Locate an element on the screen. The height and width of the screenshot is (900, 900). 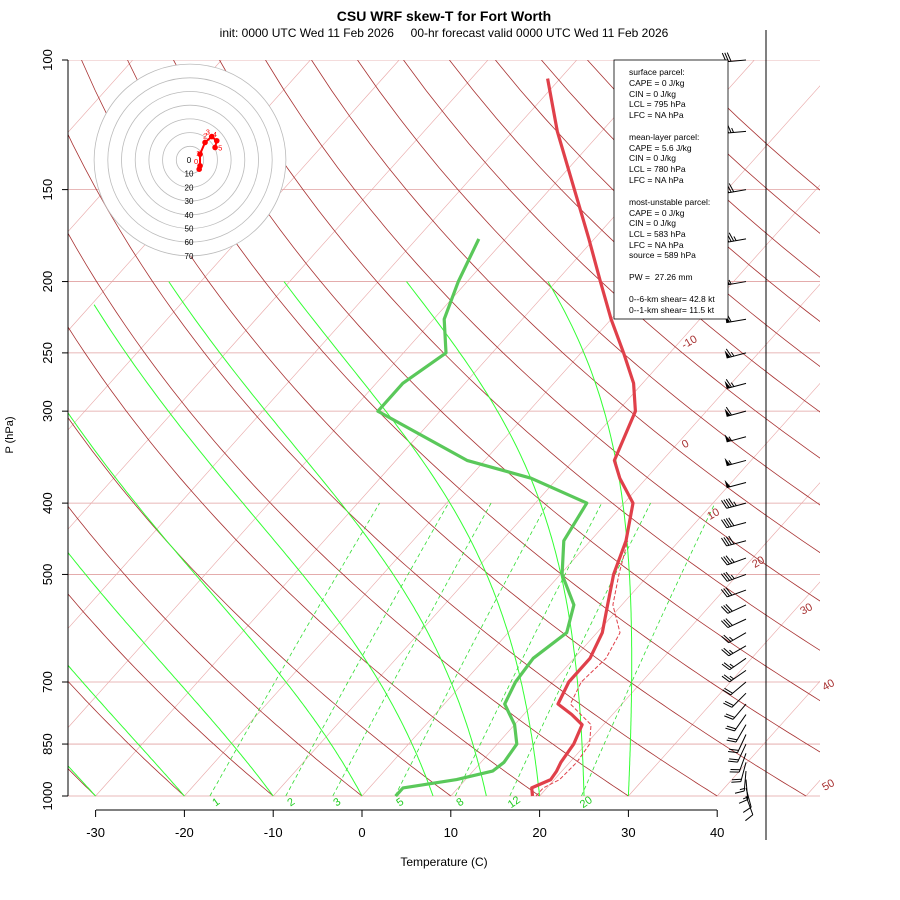
mixing-ratio-label: 8 is located at coordinates (460, 802).